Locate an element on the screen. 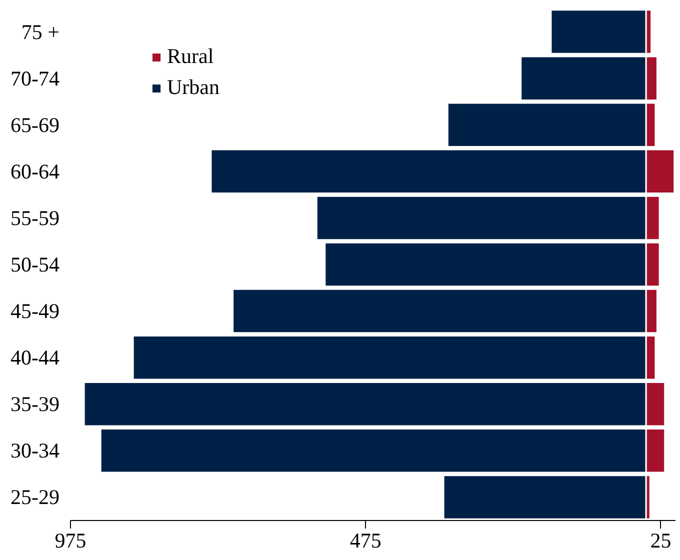  y-tick-label: 25-29 is located at coordinates (35, 497).